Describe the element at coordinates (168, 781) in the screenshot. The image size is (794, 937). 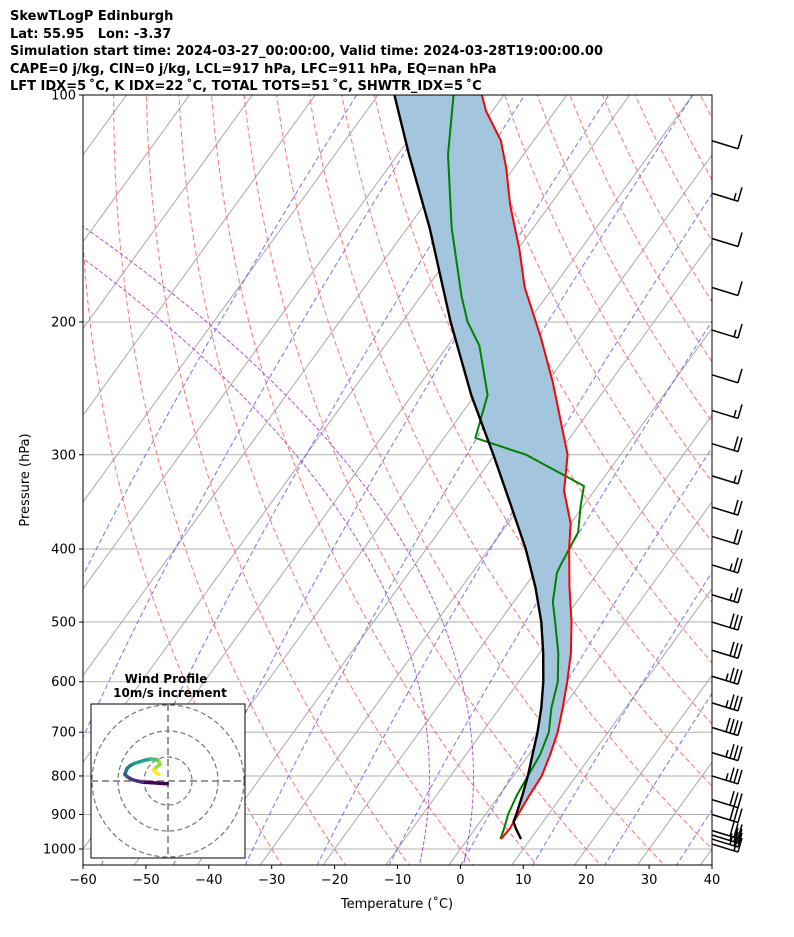
I see `hodograph-ring` at that location.